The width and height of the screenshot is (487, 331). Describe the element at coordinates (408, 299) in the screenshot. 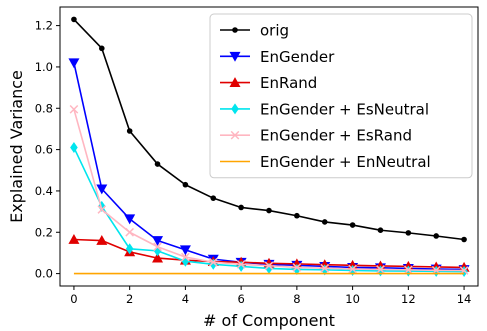

I see `x-tick-label: 12` at that location.